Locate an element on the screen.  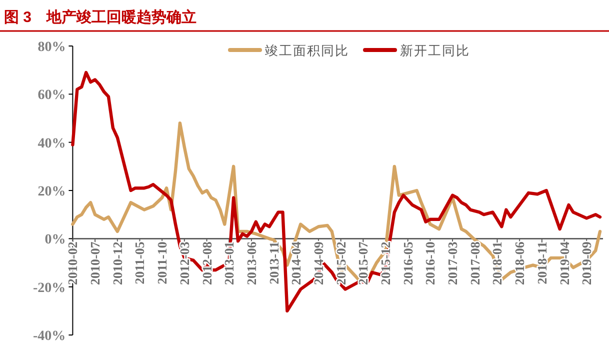
x-tick-label: 2013-11 is located at coordinates (274, 263).